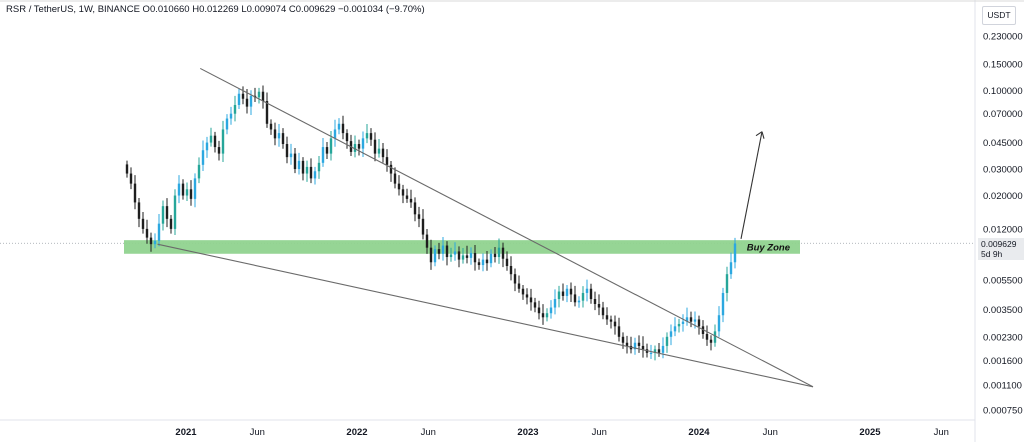 The height and width of the screenshot is (447, 1024). I want to click on y-tick-label: 0.020000, so click(1003, 196).